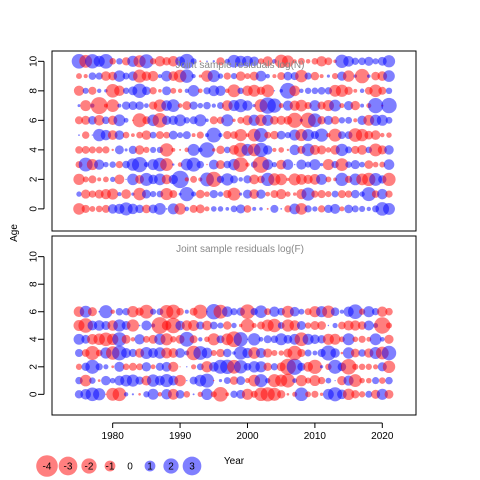 Image resolution: width=480 pixels, height=480 pixels. Describe the element at coordinates (34, 120) in the screenshot. I see `y-tick-label: 6` at that location.